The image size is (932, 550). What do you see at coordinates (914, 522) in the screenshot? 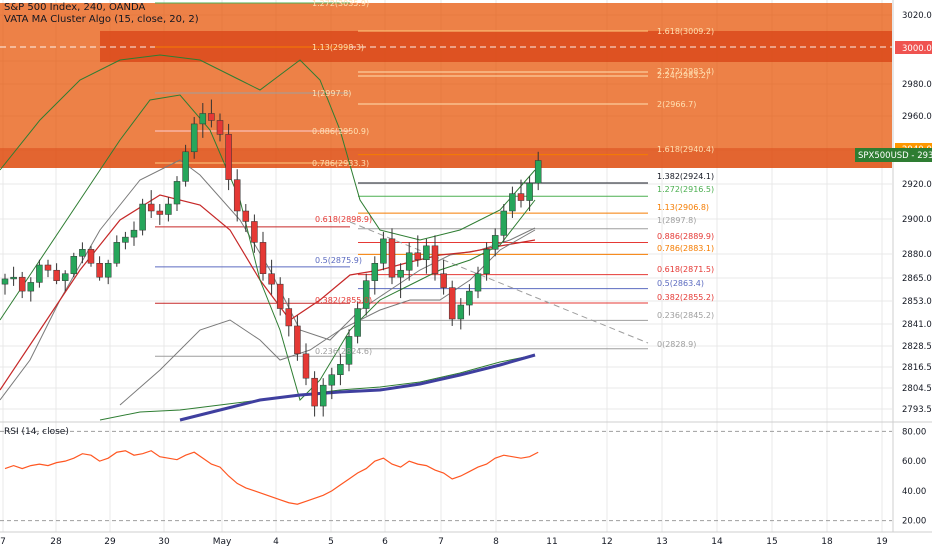
I see `rsi-tick-label: 20.00` at bounding box center [914, 522].